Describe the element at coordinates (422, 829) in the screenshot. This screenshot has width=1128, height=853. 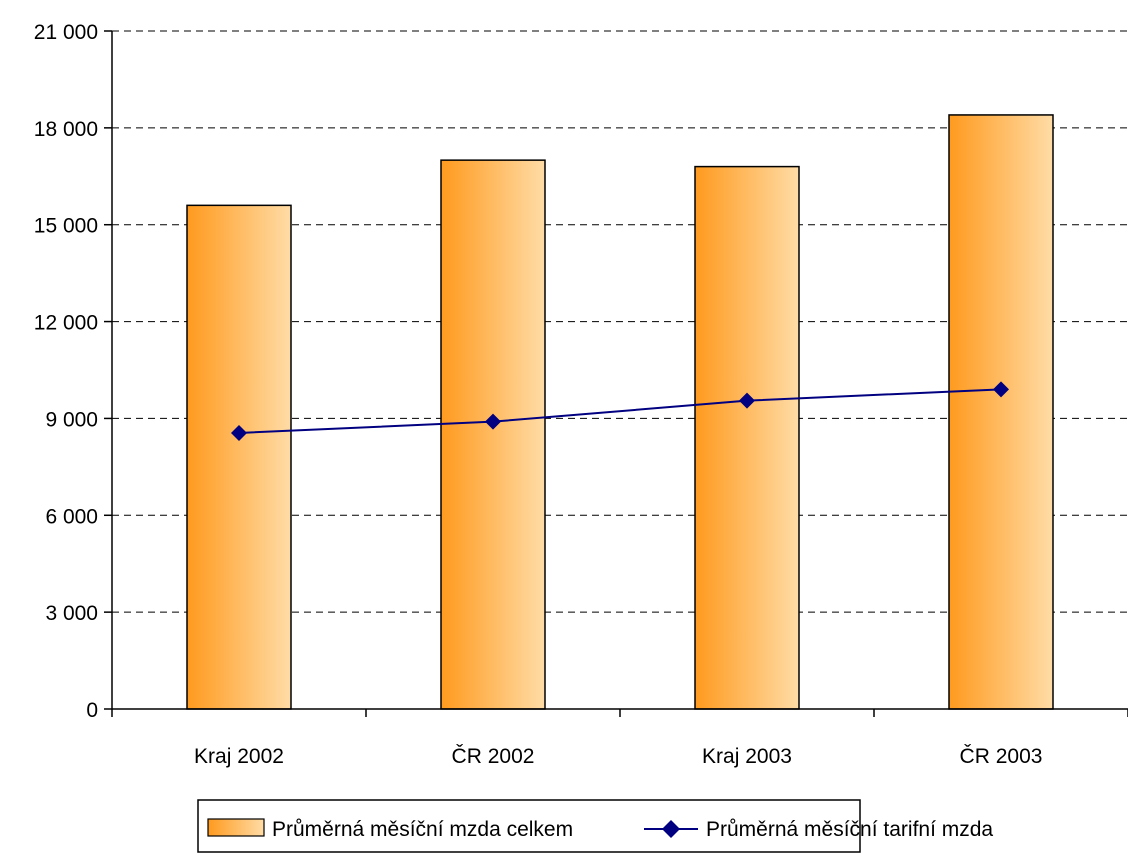
I see `legend-label-bar: Průměrná měsíční mzda celkem` at that location.